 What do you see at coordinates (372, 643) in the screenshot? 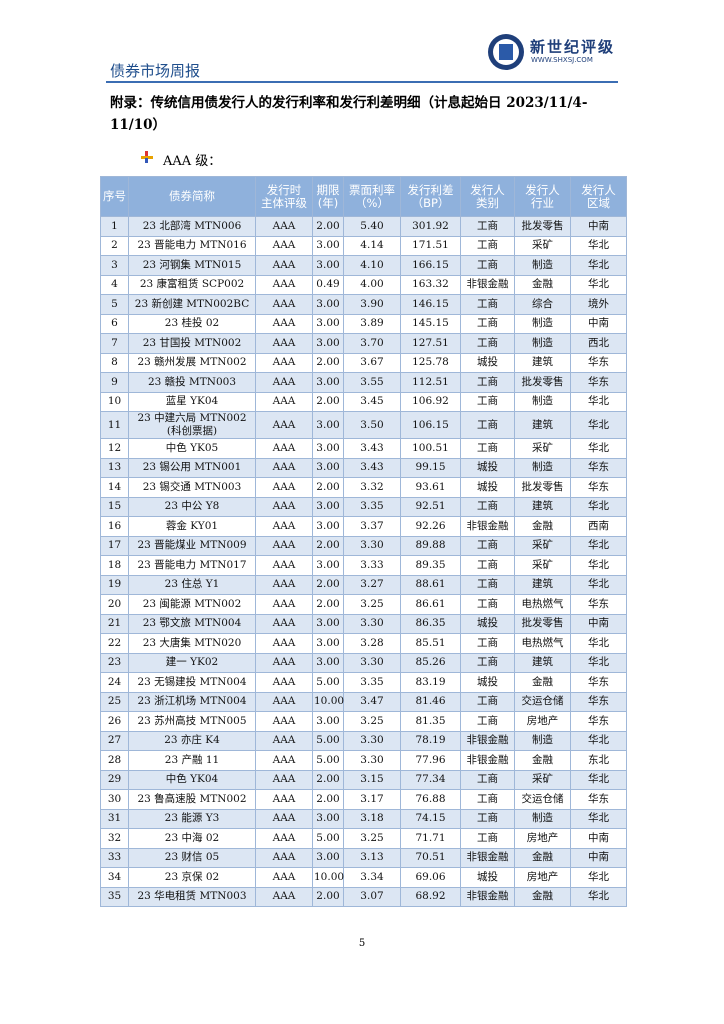
I see `table-cell: 3.28` at bounding box center [372, 643].